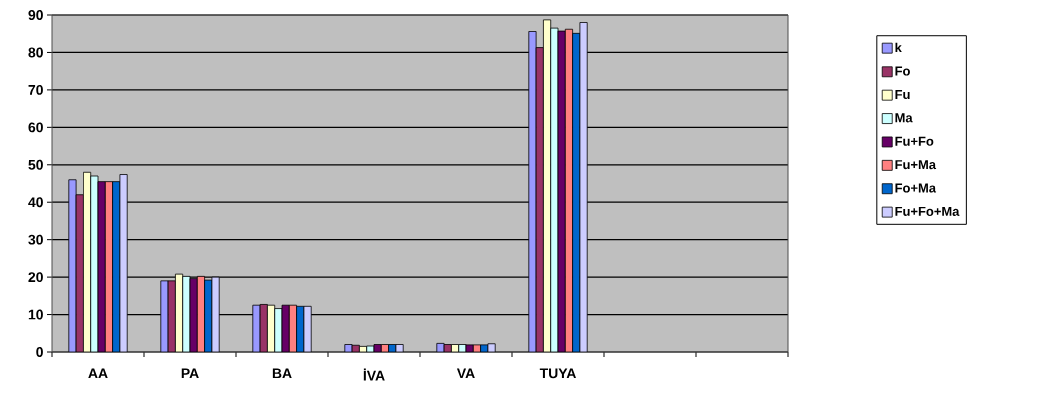 The width and height of the screenshot is (1039, 402). Describe the element at coordinates (557, 373) in the screenshot. I see `x-tick-label: TUYA` at that location.